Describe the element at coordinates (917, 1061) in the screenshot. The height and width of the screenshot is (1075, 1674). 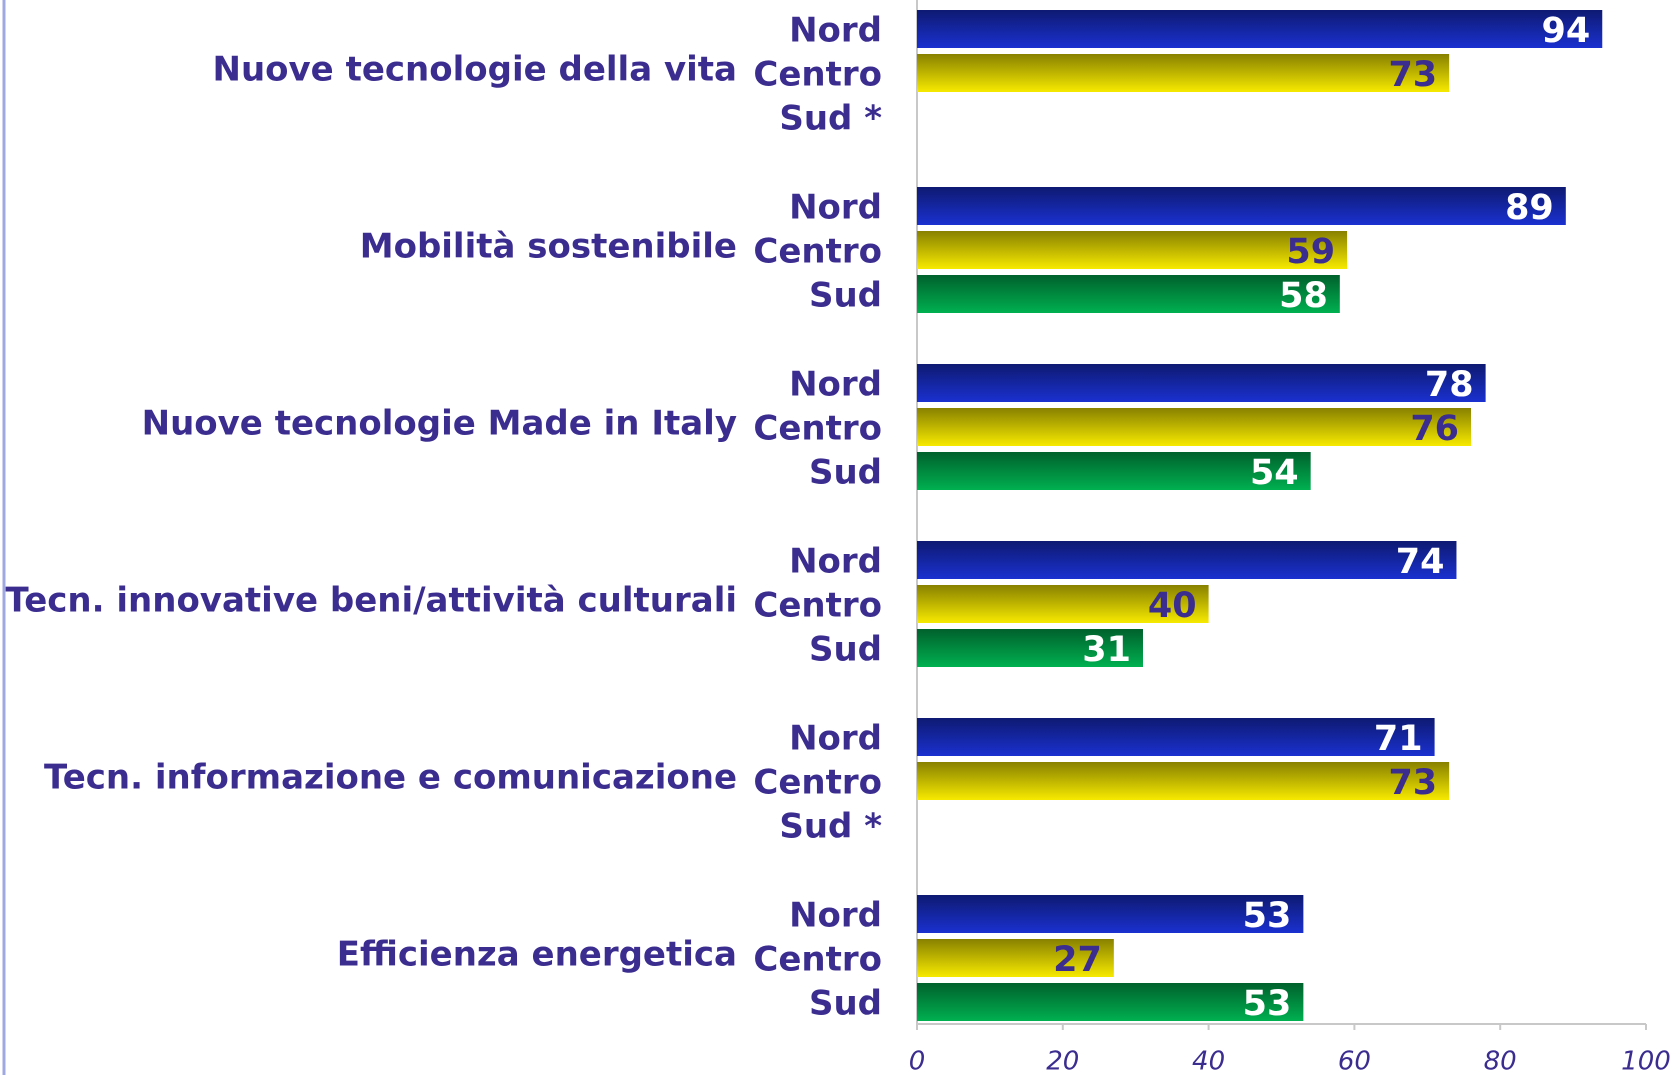
I see `x-tick-label: 0` at that location.